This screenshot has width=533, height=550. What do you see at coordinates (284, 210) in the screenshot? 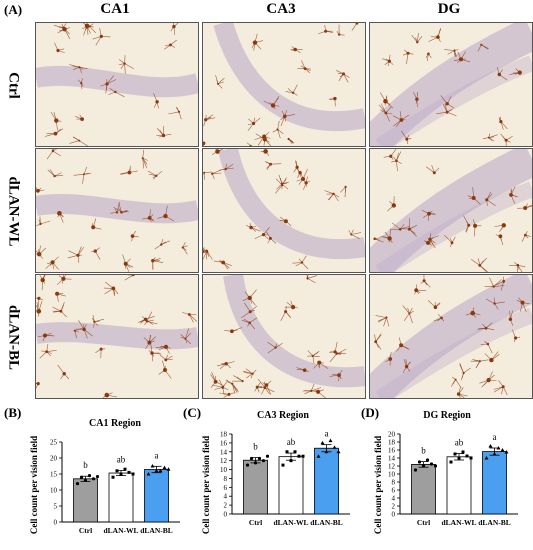
I see `micrograph-dlan-wl-ca3` at bounding box center [284, 210].